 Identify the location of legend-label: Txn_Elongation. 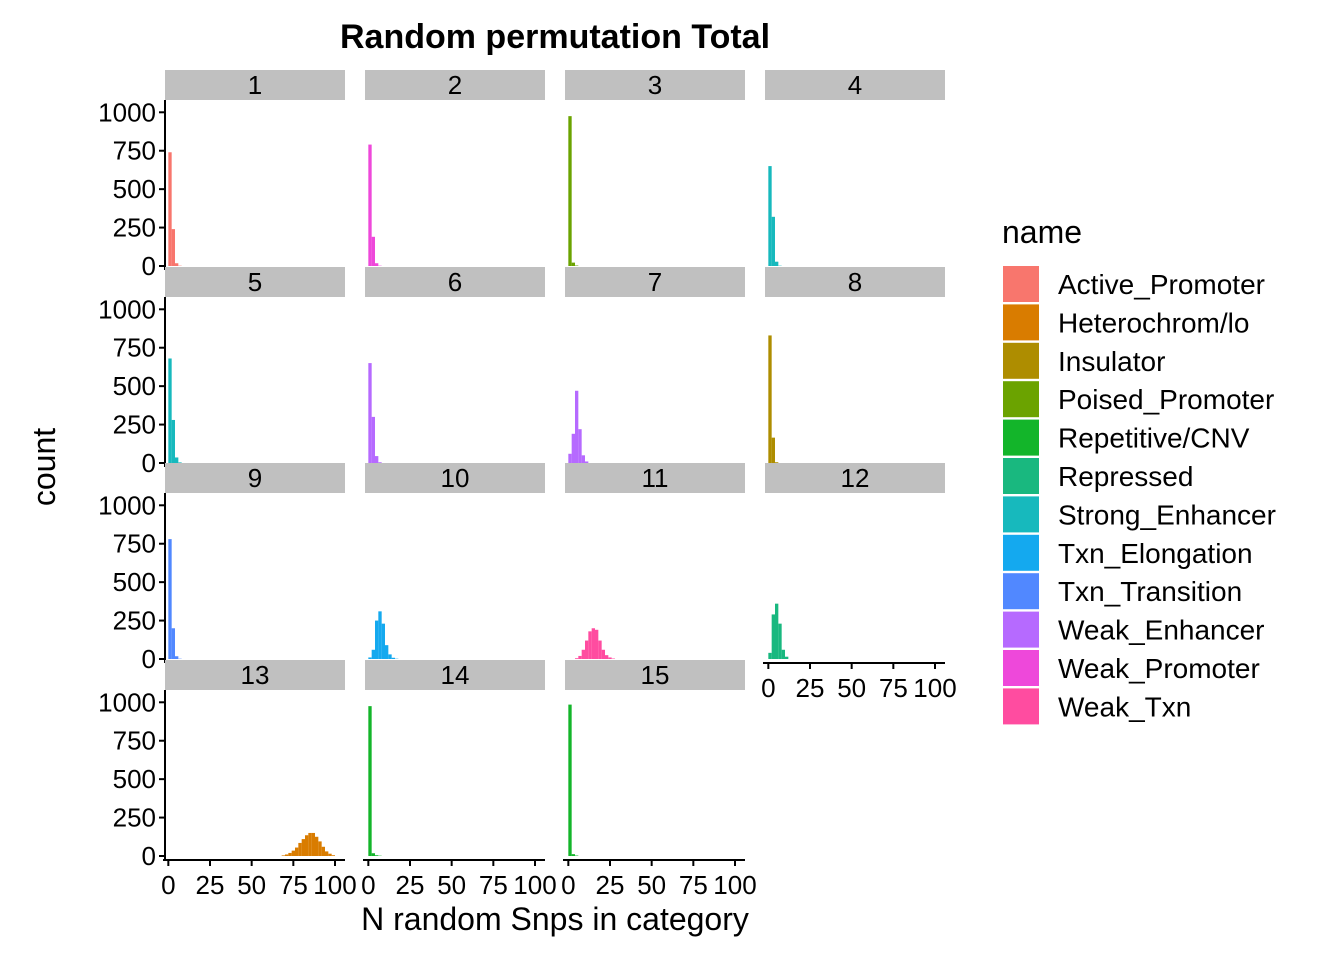
(1155, 553).